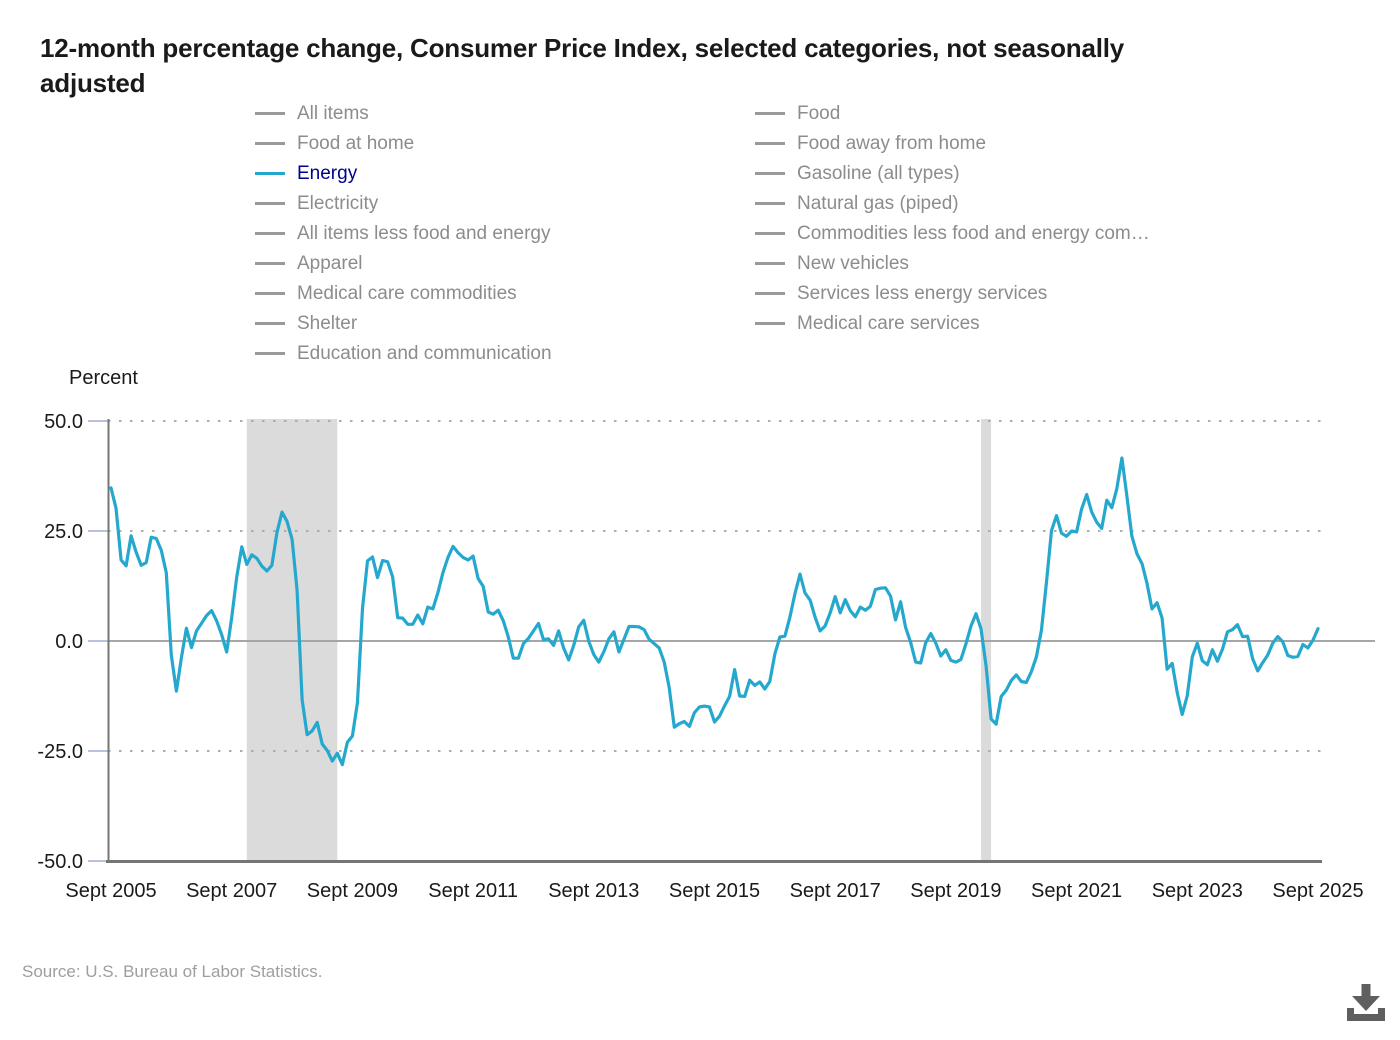  What do you see at coordinates (952, 113) in the screenshot?
I see `legend-item-food: Food` at bounding box center [952, 113].